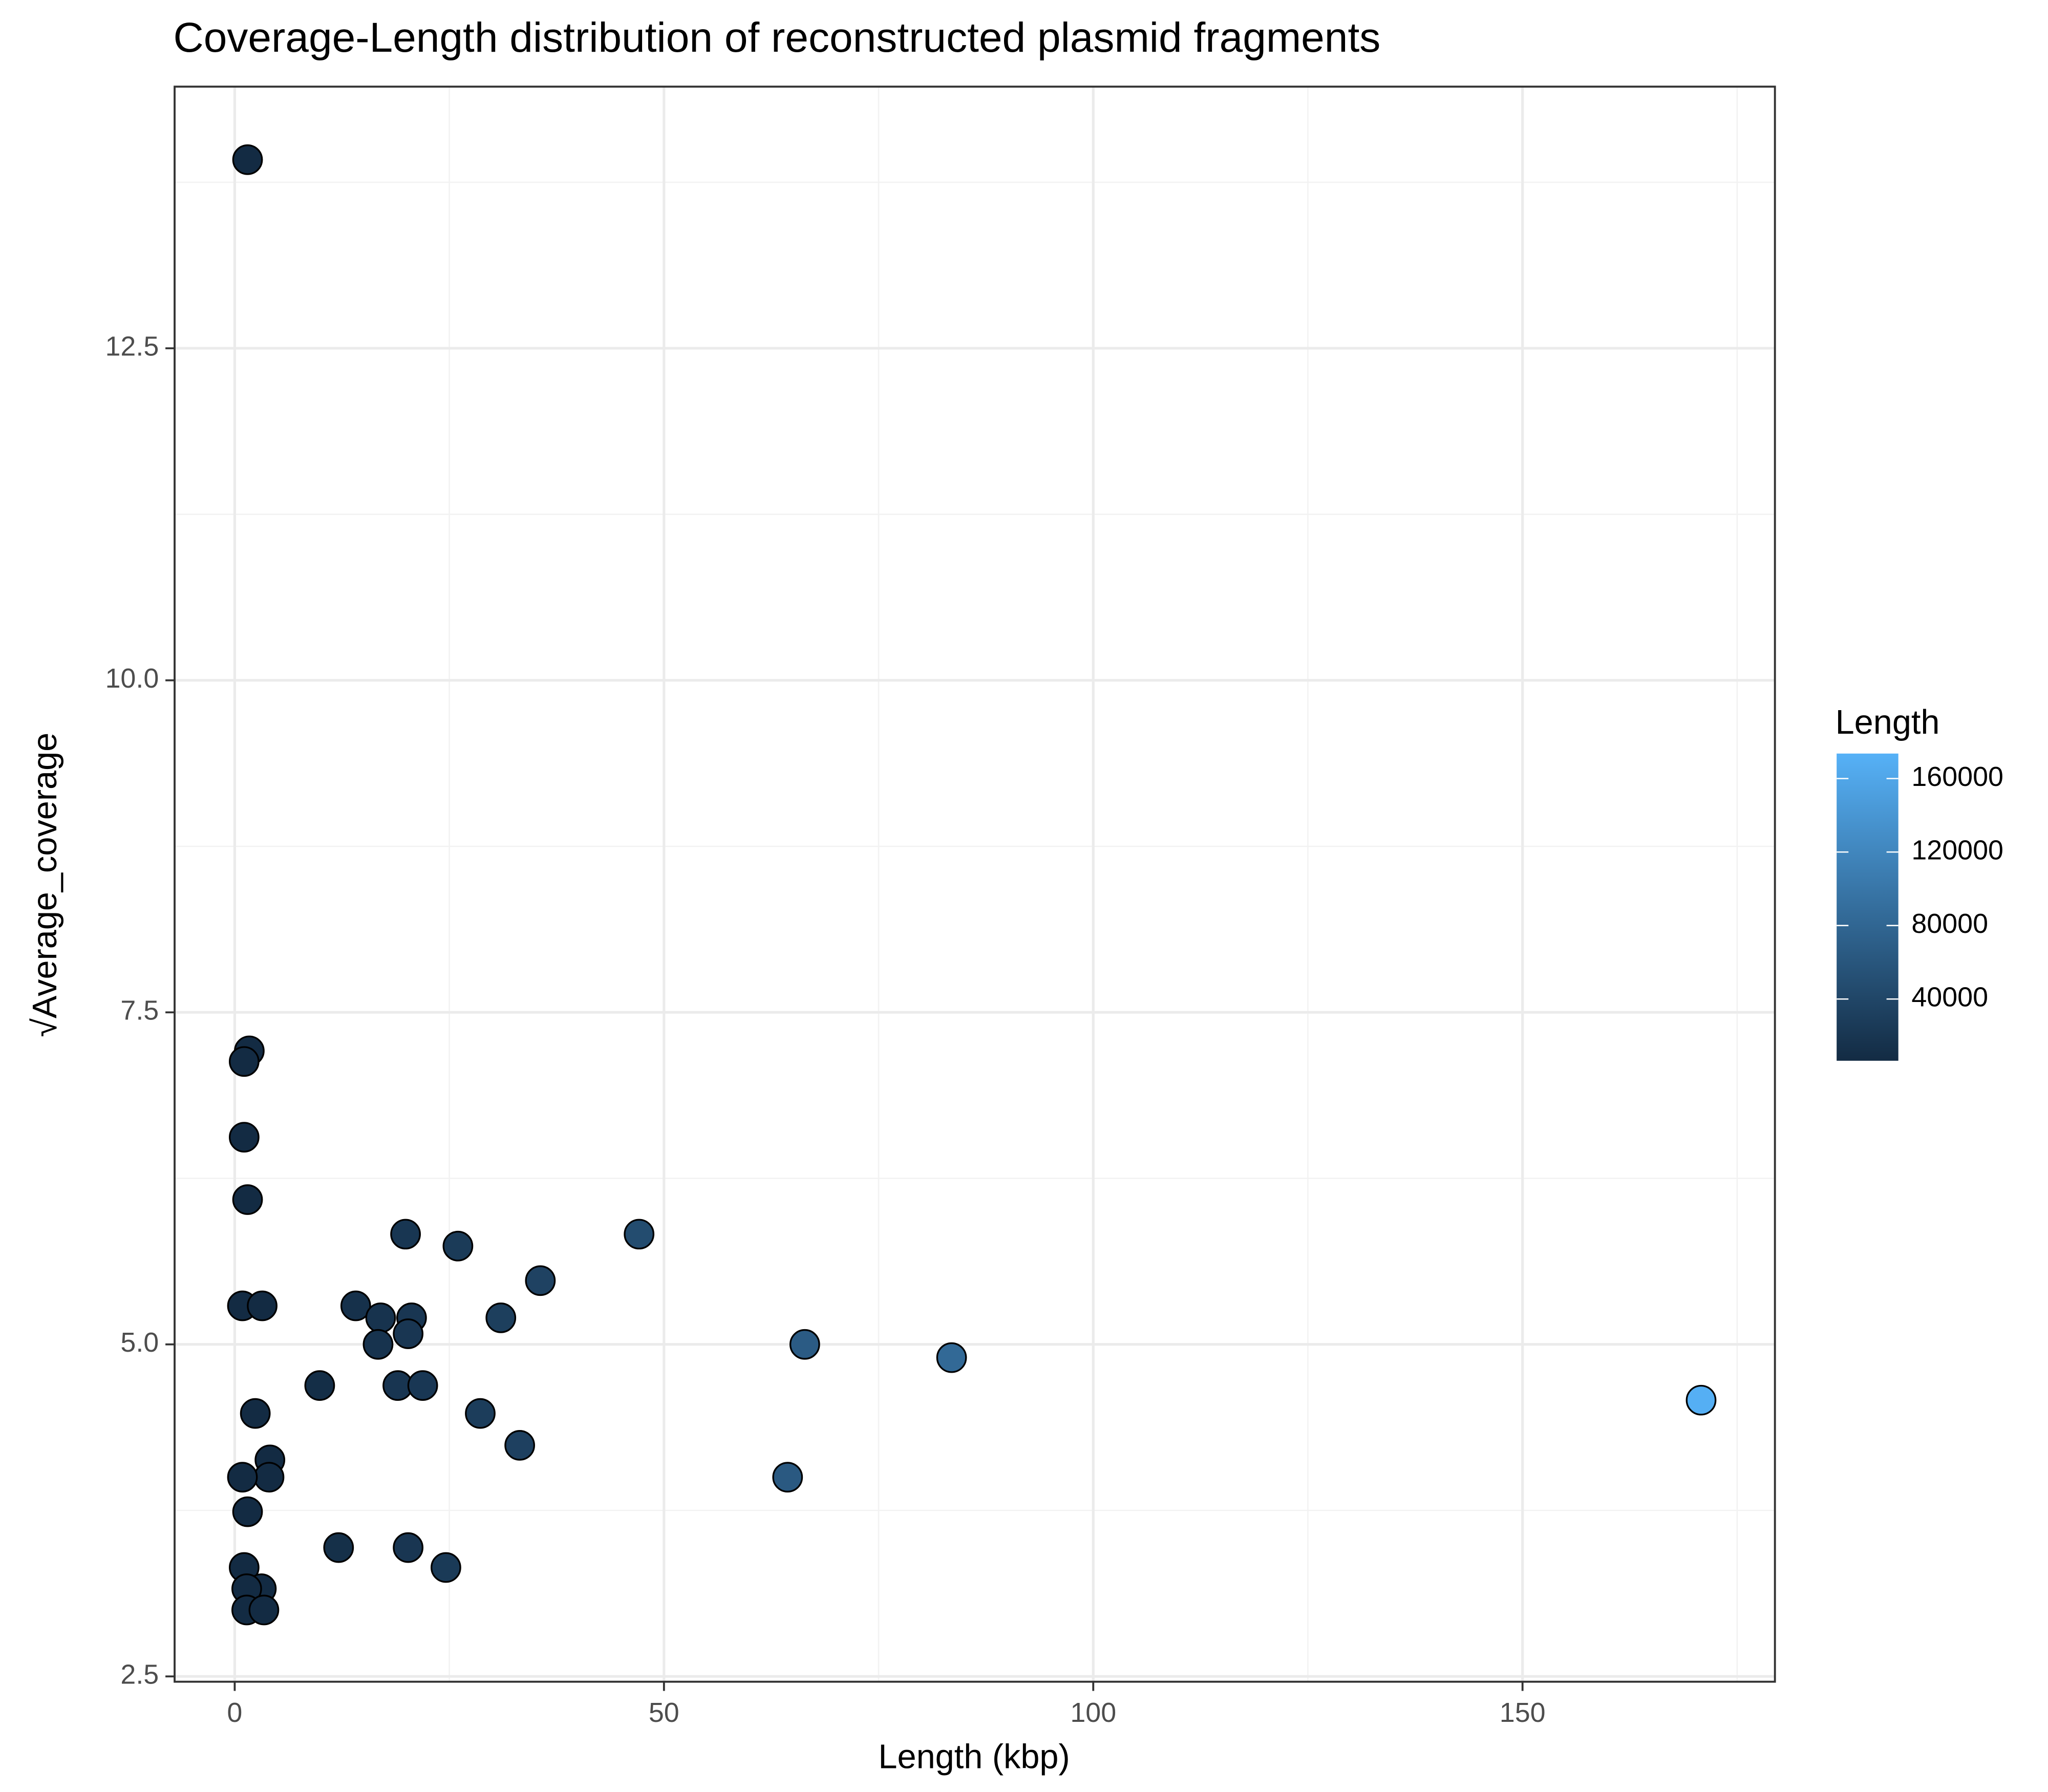  Describe the element at coordinates (974, 1757) in the screenshot. I see `x-axis-label: Length (kbp)` at that location.